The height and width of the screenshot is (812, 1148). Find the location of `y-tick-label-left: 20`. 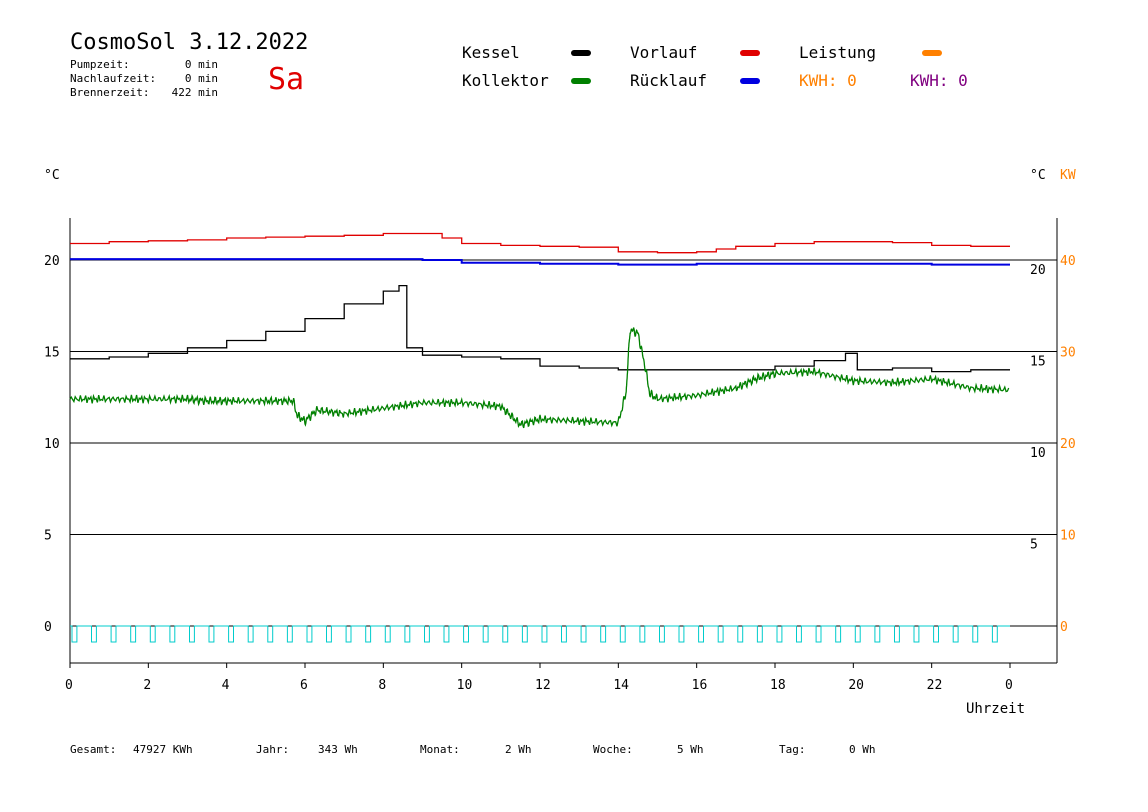

y-tick-label-left: 20 is located at coordinates (52, 261).